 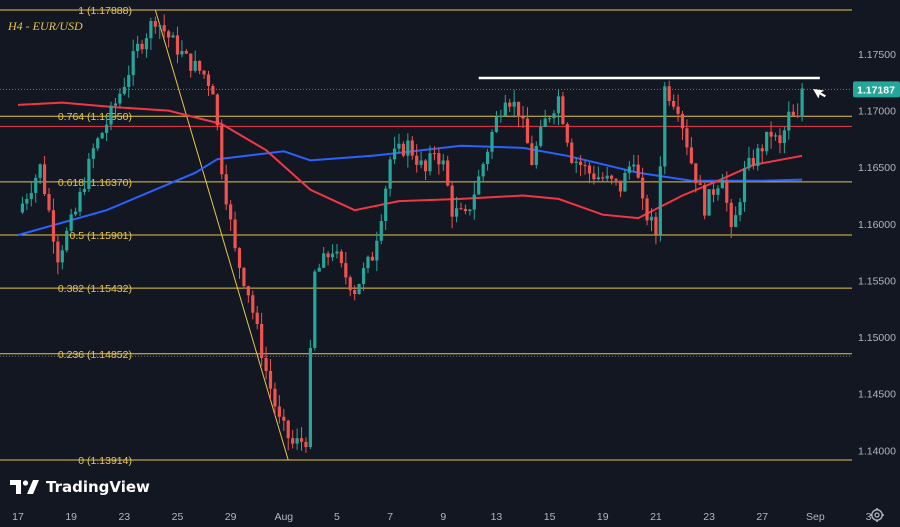 What do you see at coordinates (815, 517) in the screenshot?
I see `time-axis-tick: Sep` at bounding box center [815, 517].